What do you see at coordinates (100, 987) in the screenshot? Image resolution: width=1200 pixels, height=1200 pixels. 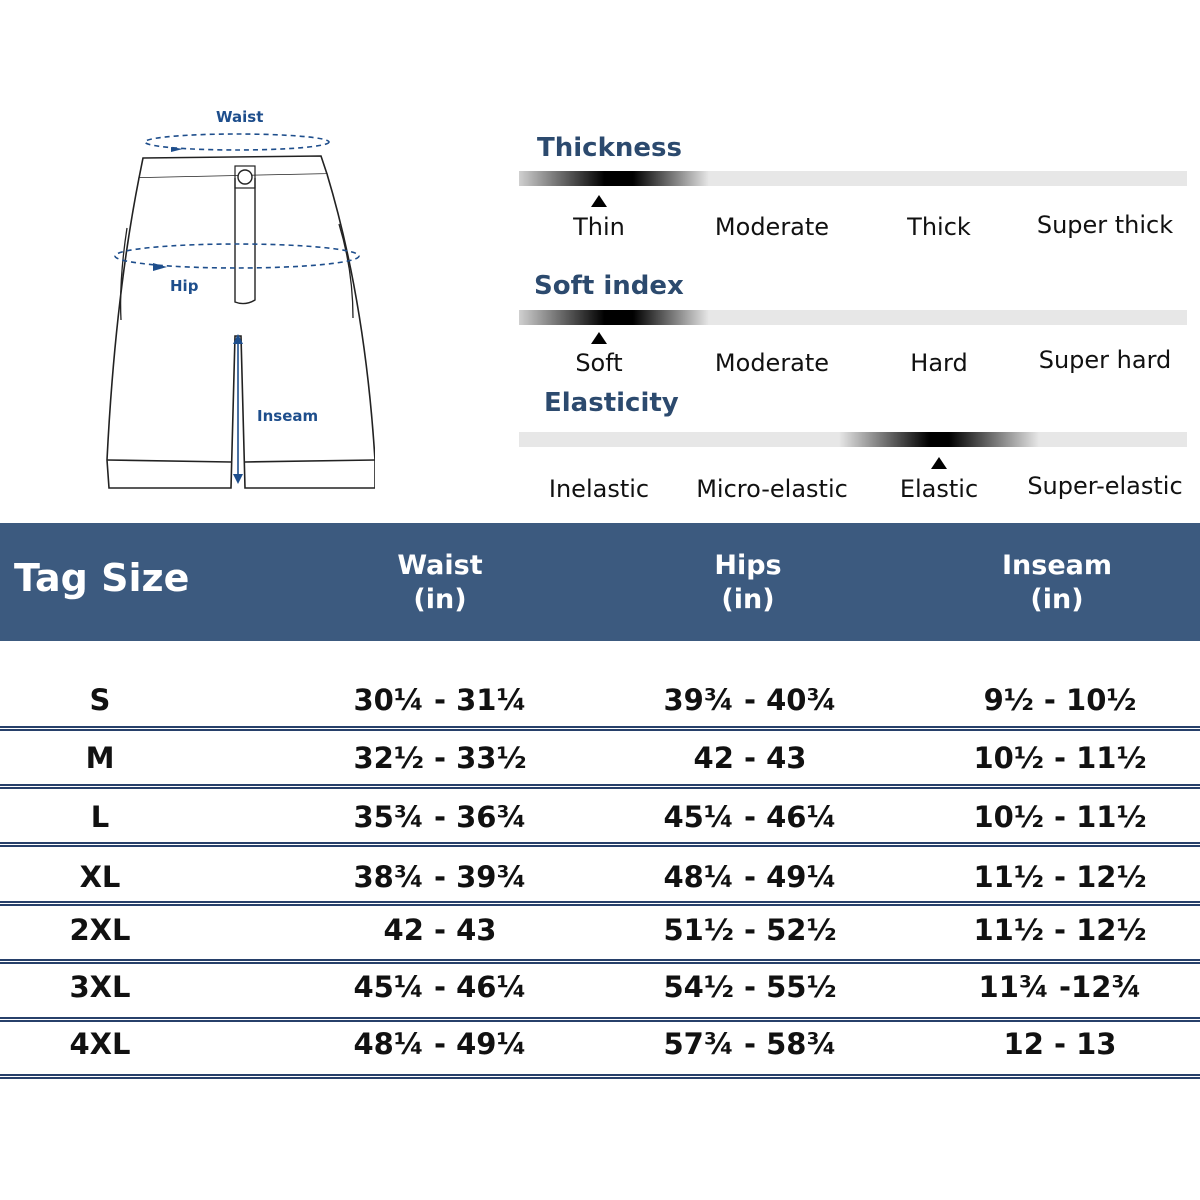 I see `size-cell: 3XL` at bounding box center [100, 987].